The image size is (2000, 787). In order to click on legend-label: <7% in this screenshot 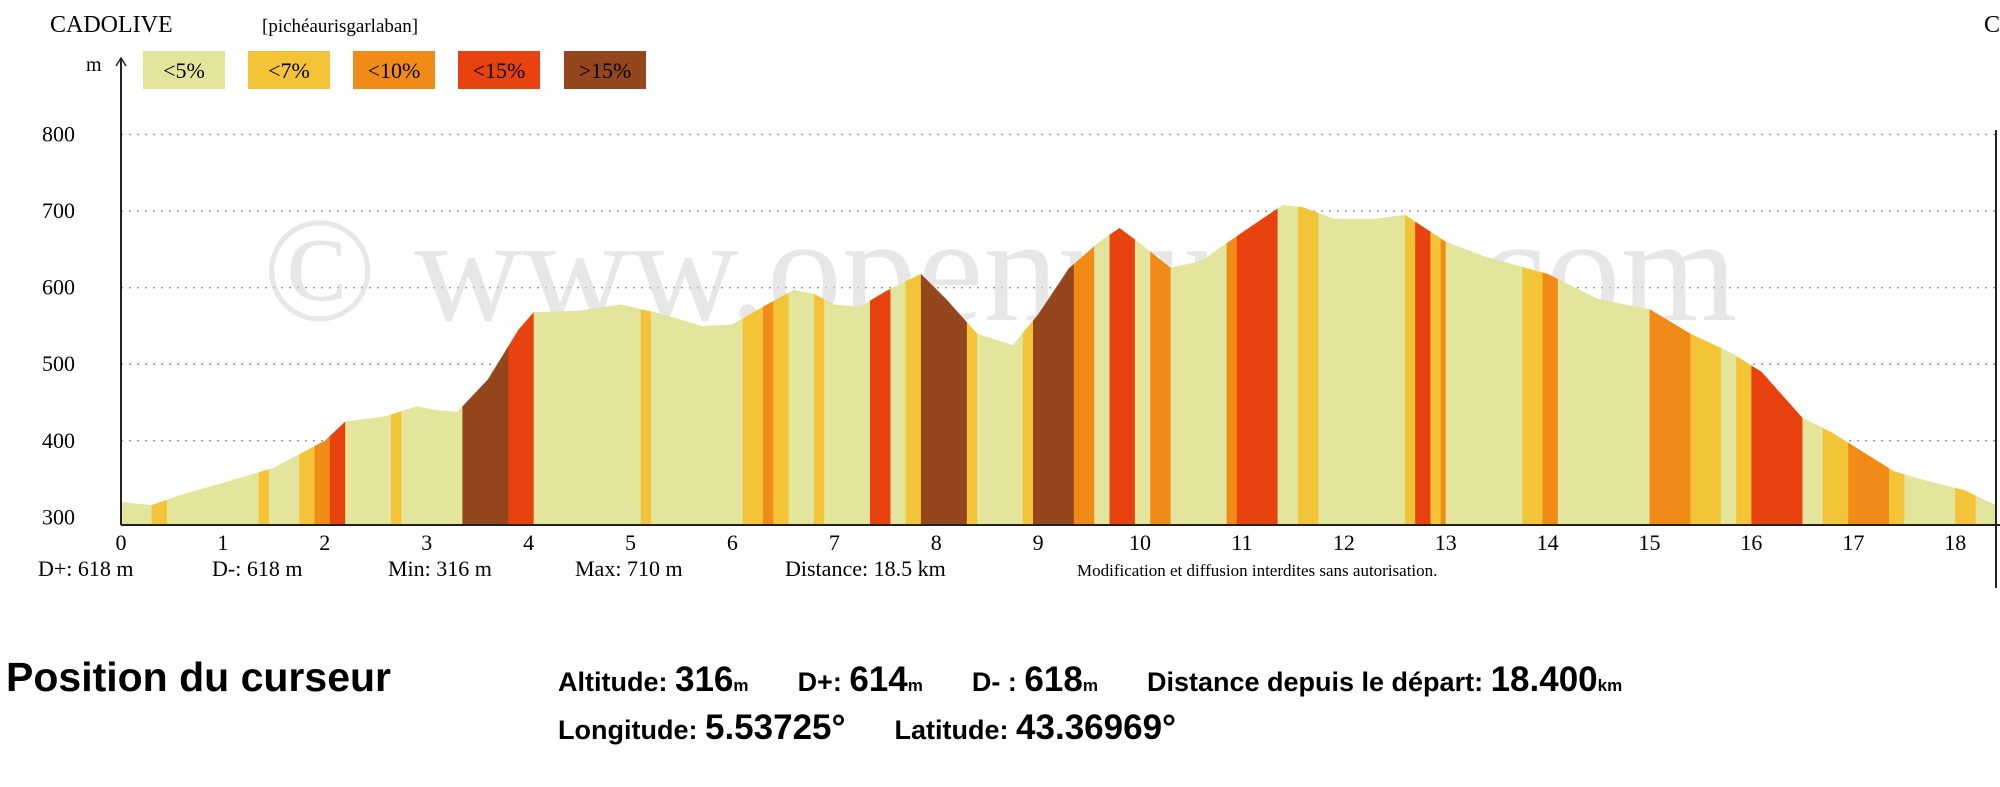, I will do `click(289, 70)`.